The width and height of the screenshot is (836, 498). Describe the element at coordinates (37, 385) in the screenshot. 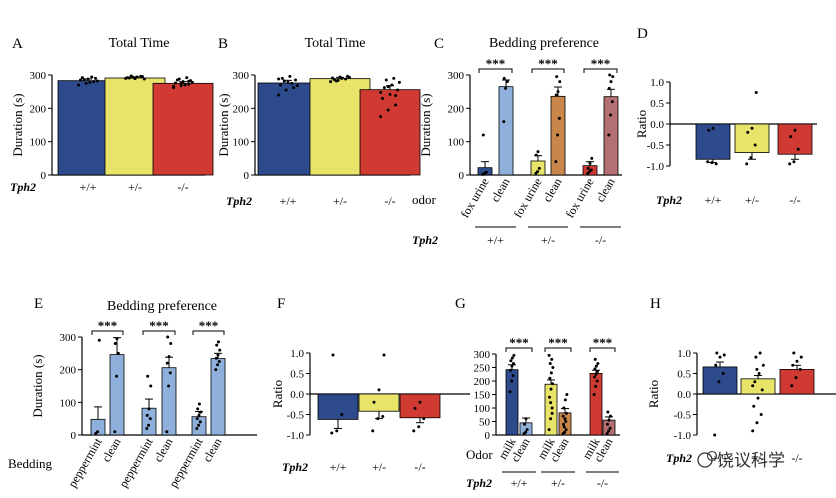

I see `y-axis-label: Duration (s)` at that location.